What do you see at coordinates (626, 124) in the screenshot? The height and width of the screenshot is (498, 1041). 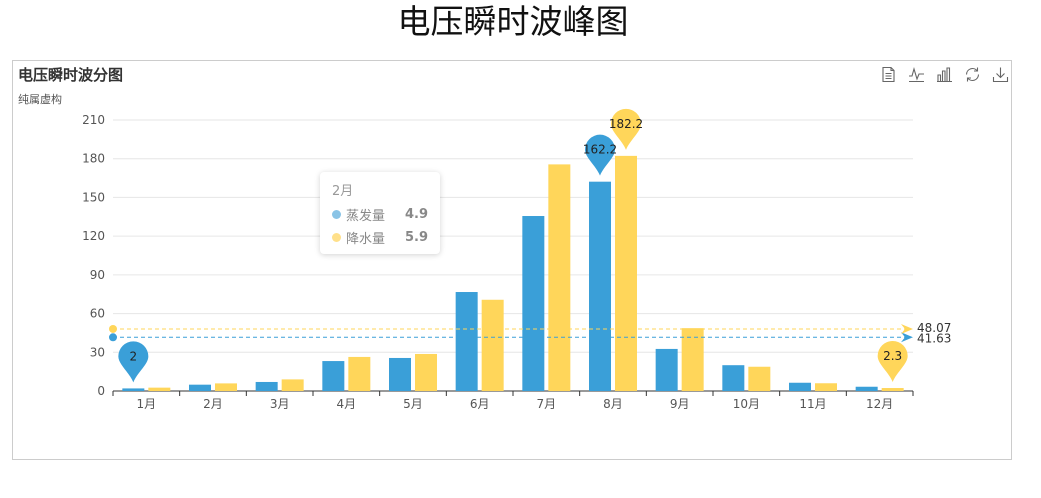 I see `mark-pin-label: 182.2` at bounding box center [626, 124].